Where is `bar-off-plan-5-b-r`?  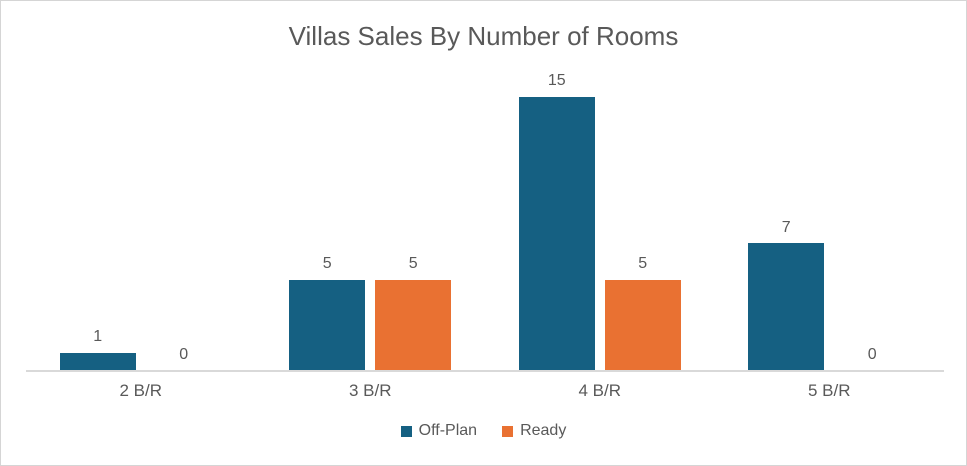 bar-off-plan-5-b-r is located at coordinates (786, 307).